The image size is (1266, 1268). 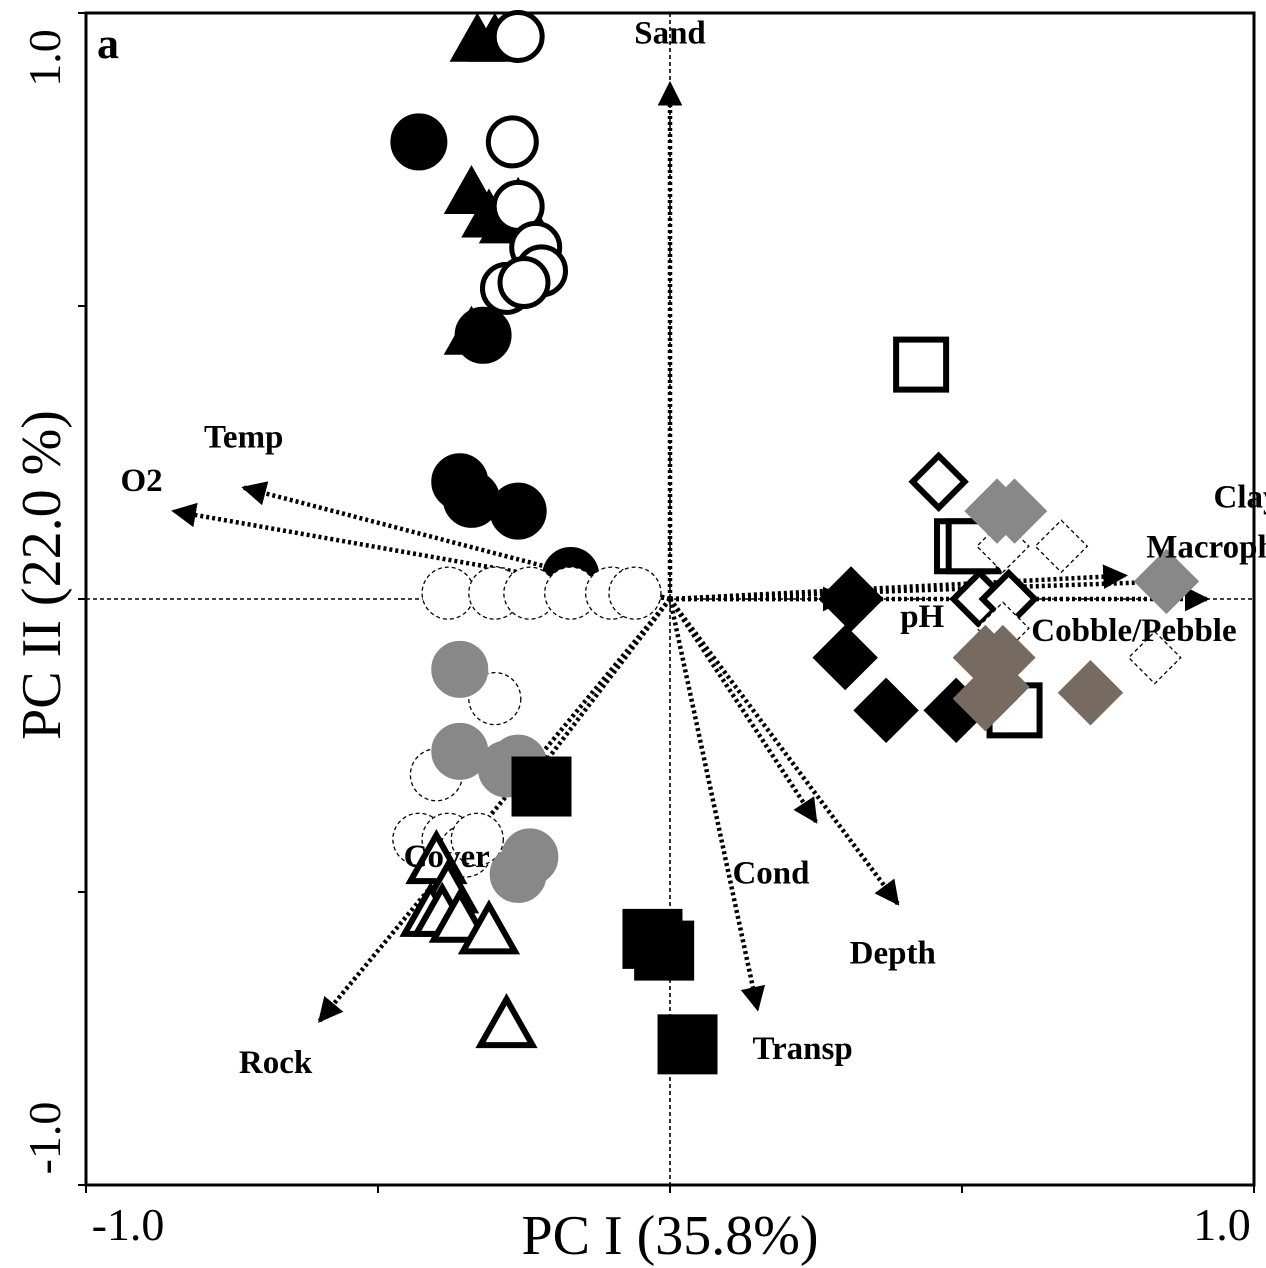 I want to click on vector-label-temp: Temp, so click(x=243, y=438).